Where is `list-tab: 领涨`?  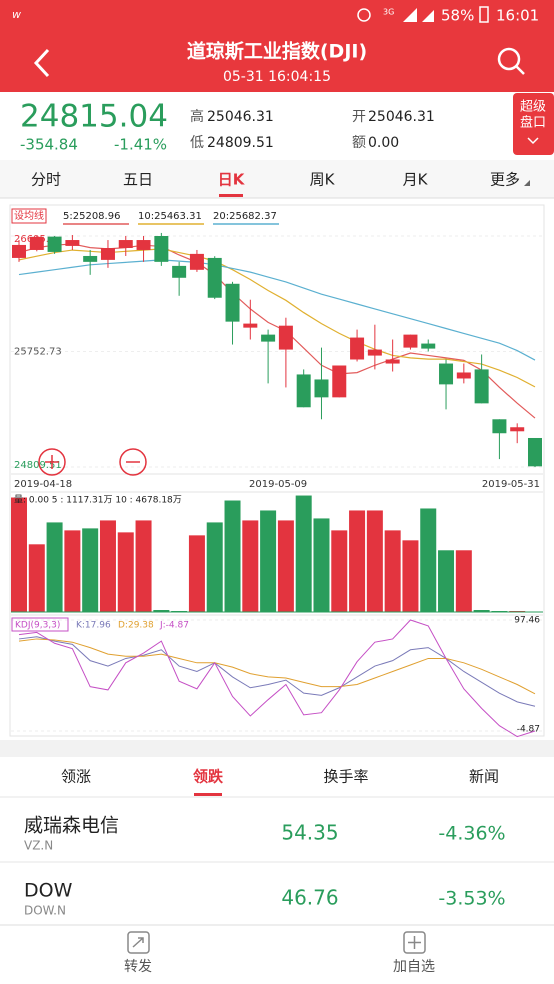 list-tab: 领涨 is located at coordinates (76, 777).